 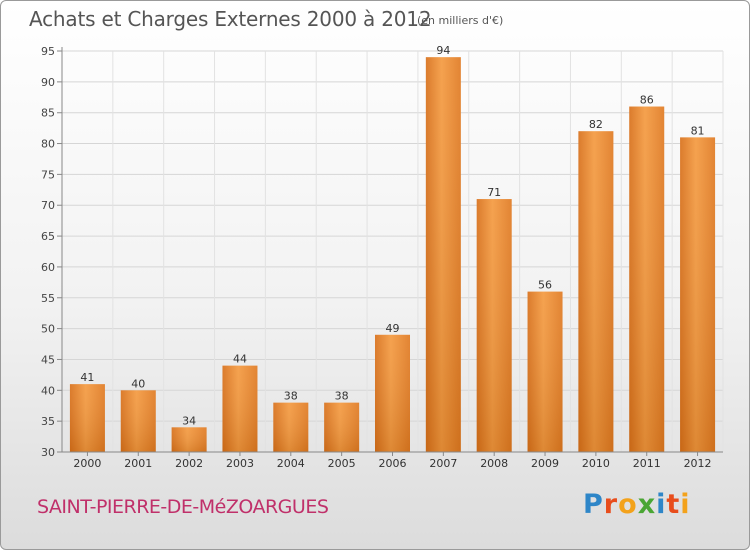 What do you see at coordinates (596, 463) in the screenshot?
I see `x-tick-label: 2010` at bounding box center [596, 463].